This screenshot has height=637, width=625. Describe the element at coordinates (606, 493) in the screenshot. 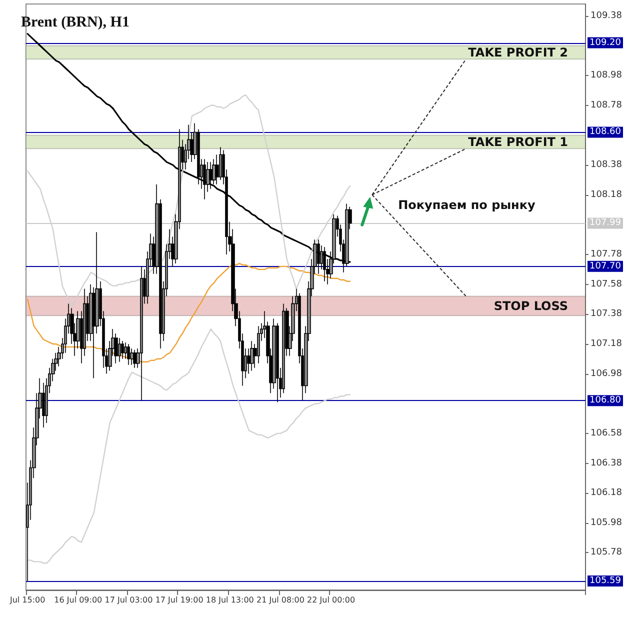

I see `y-tick-label: 106.18` at that location.